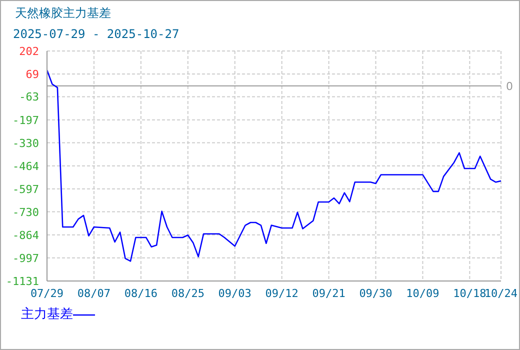 The height and width of the screenshot is (350, 520). I want to click on y-tick-label: -1131, so click(22, 281).